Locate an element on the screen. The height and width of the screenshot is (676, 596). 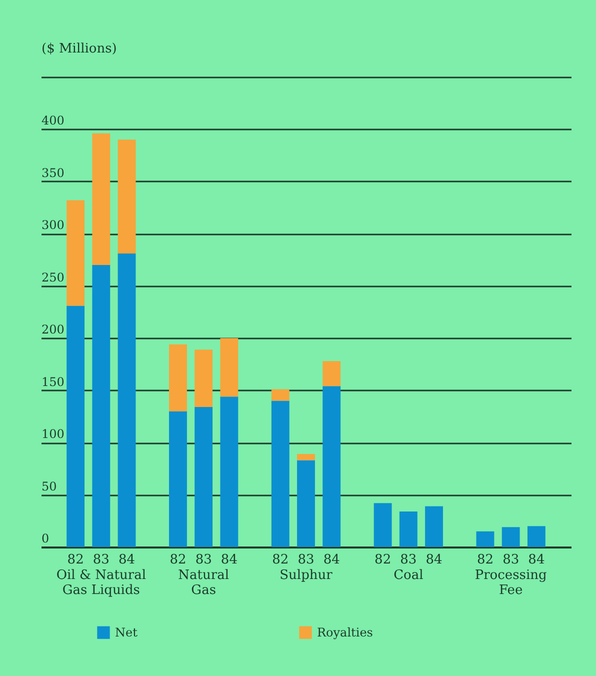
y-tick-label: 50 is located at coordinates (49, 486).